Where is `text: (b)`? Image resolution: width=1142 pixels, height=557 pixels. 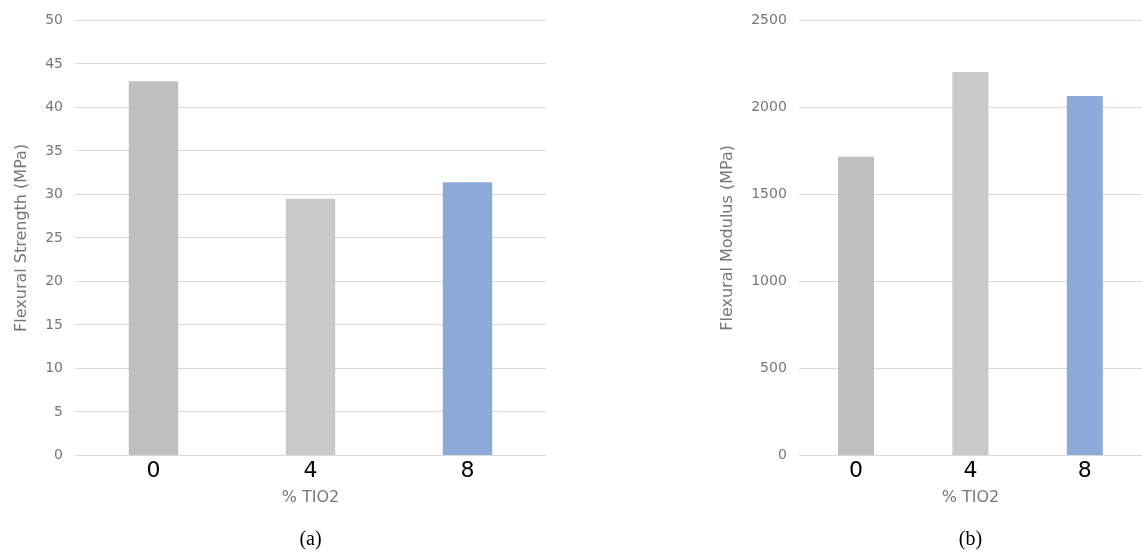
text: (b) is located at coordinates (970, 538).